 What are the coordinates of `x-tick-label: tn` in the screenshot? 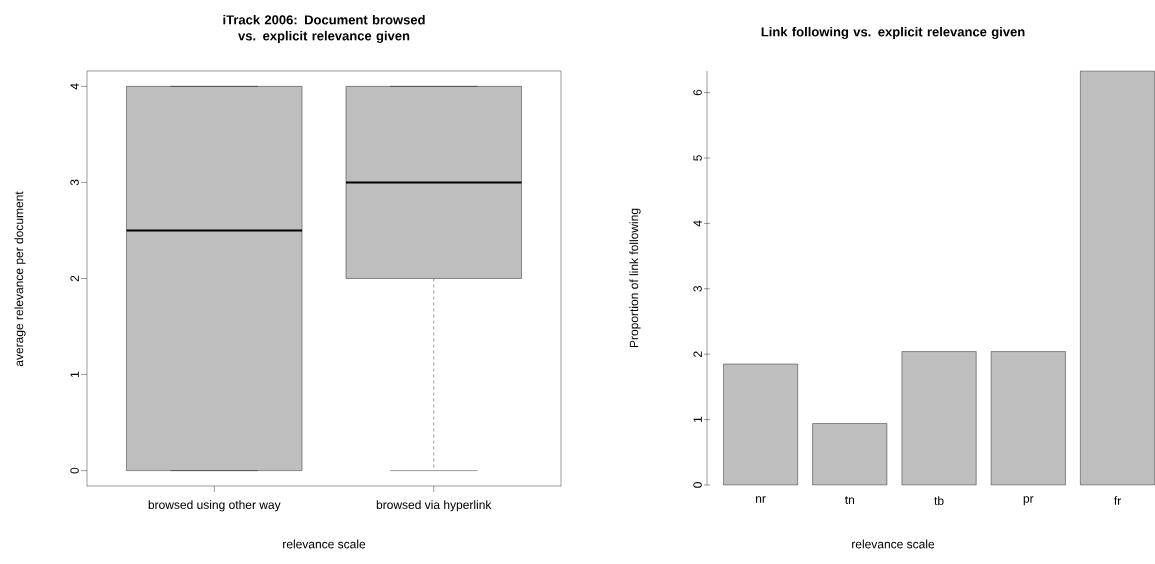 It's located at (849, 500).